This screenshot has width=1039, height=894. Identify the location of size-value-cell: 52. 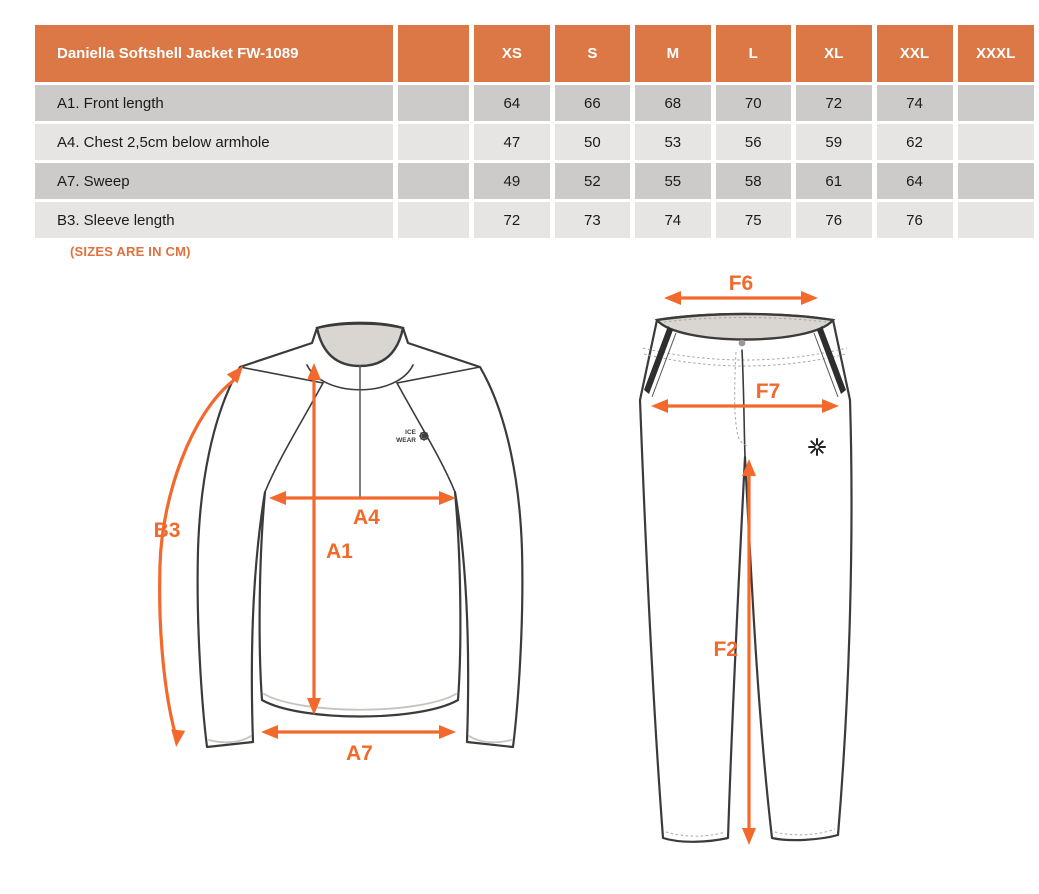
(592, 181).